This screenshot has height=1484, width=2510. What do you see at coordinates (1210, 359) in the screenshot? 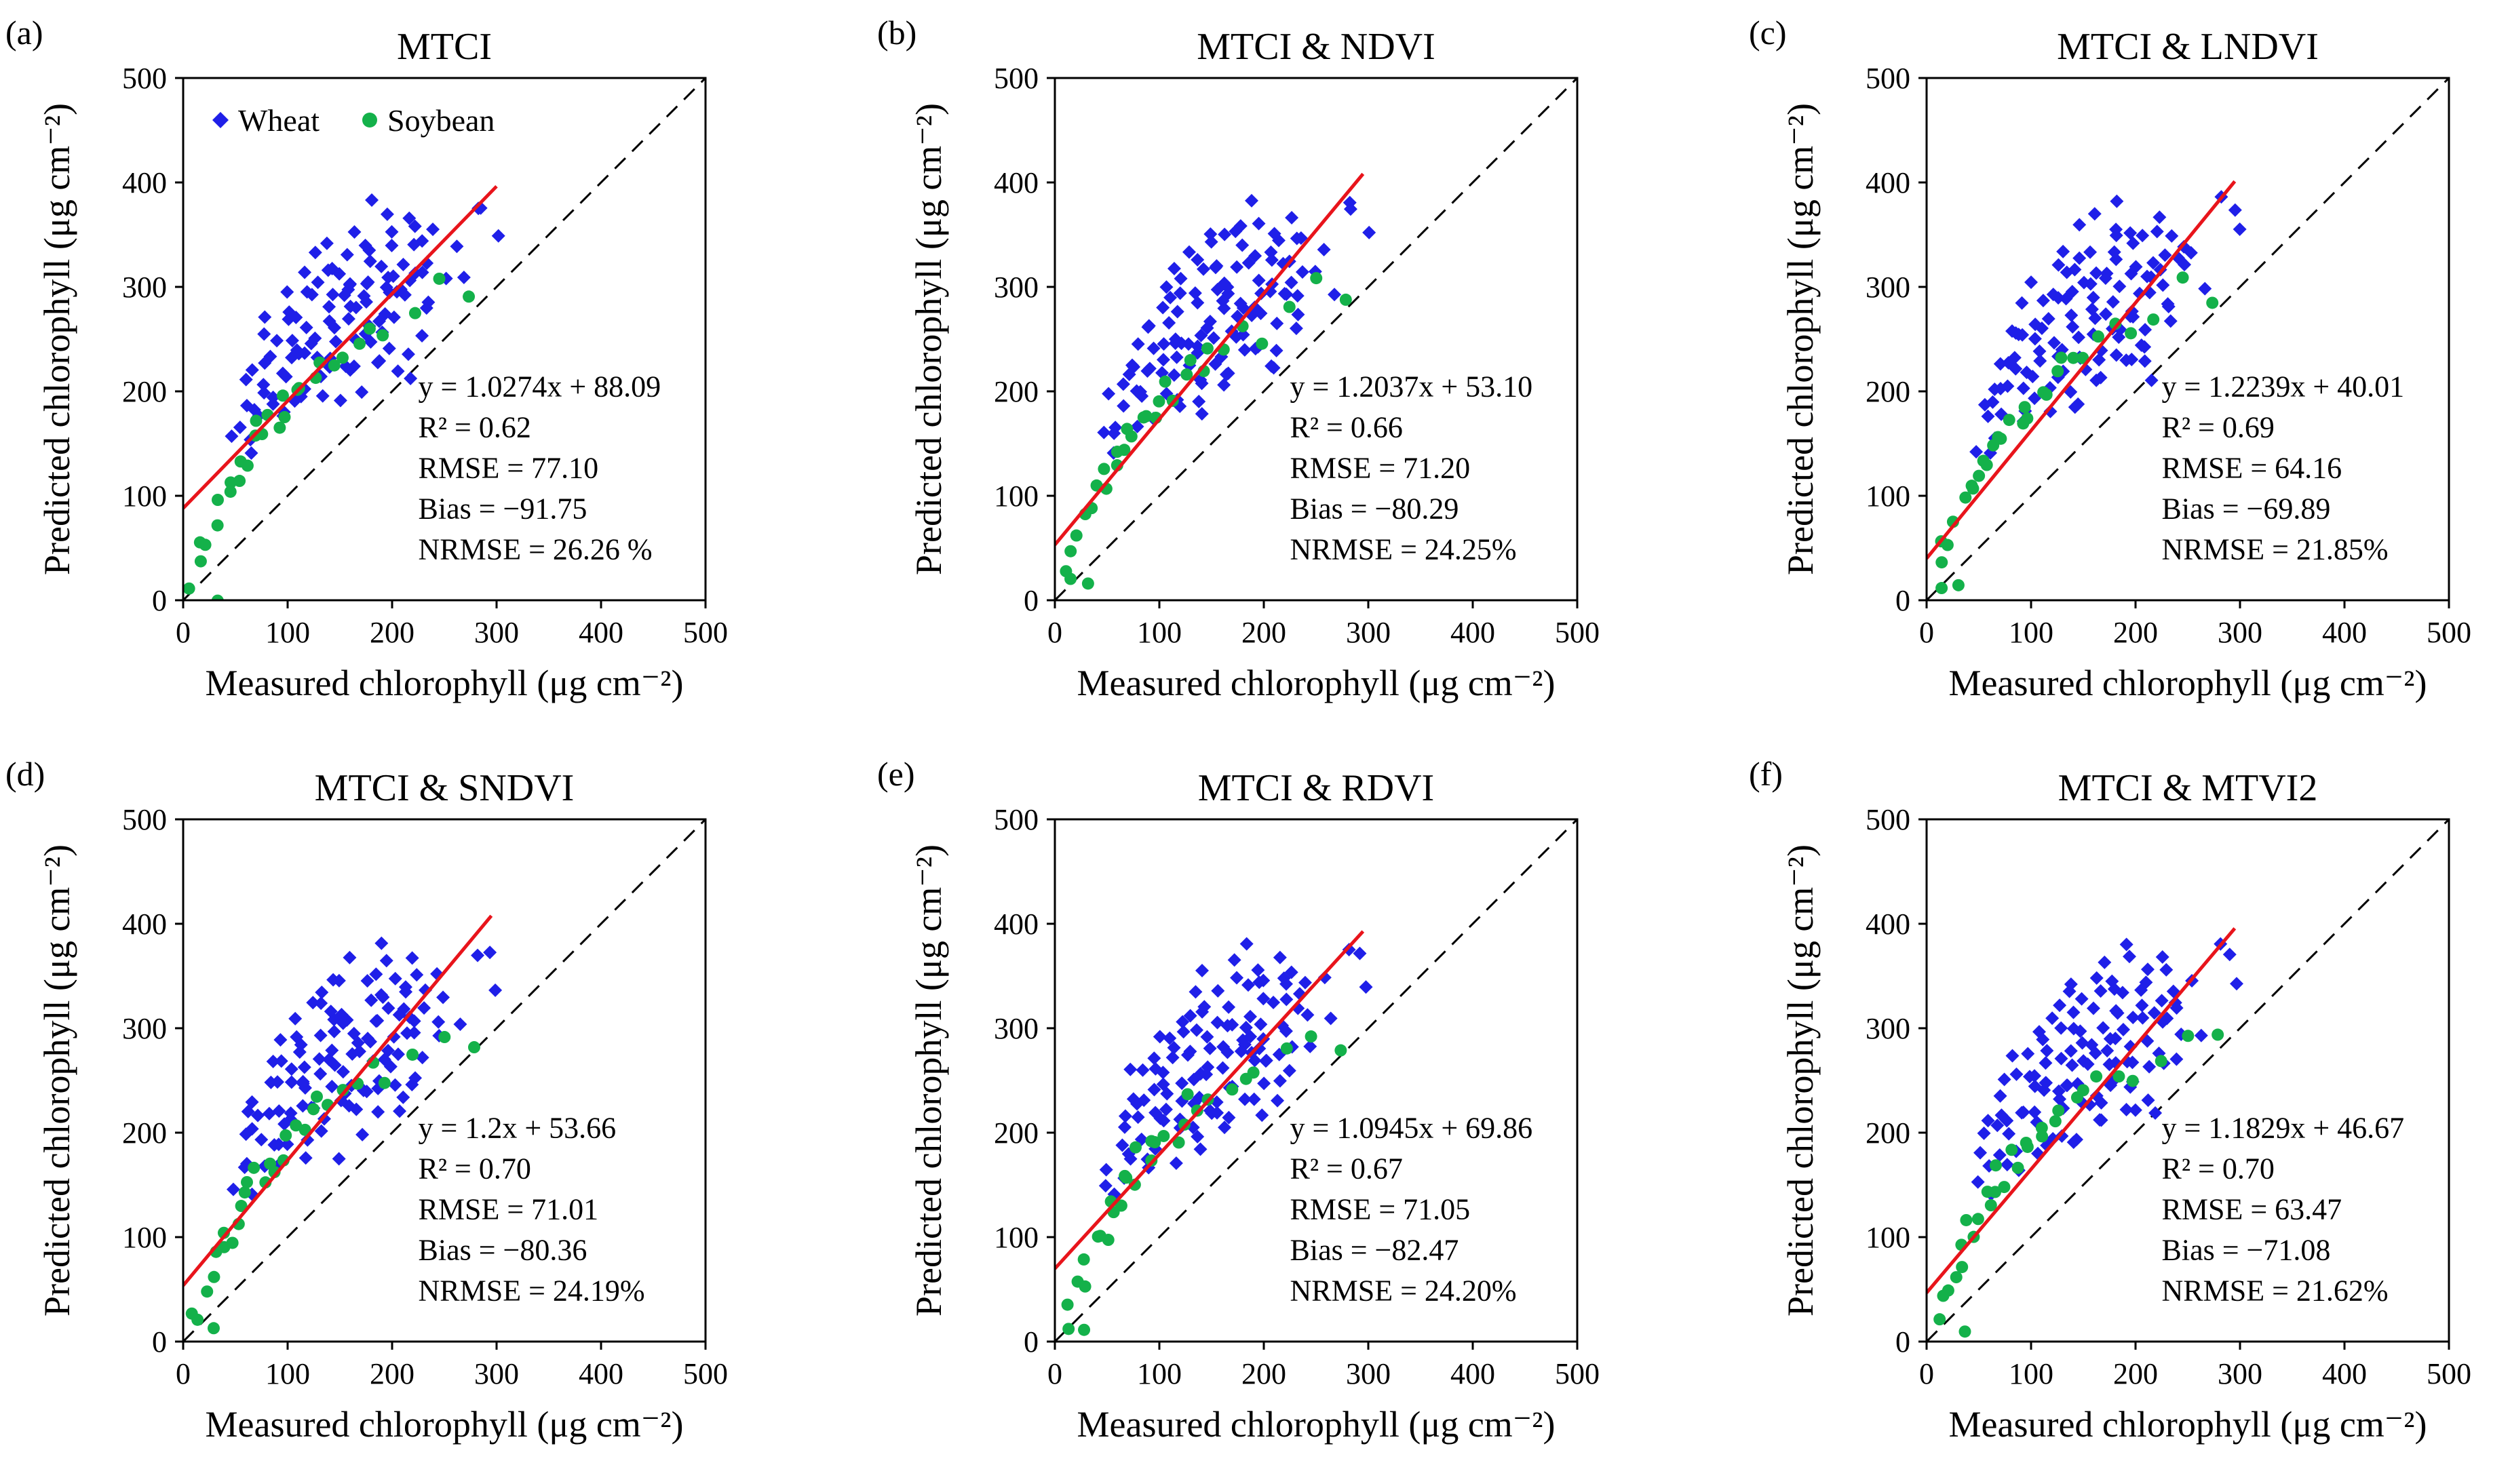
I see `regression-line` at bounding box center [1210, 359].